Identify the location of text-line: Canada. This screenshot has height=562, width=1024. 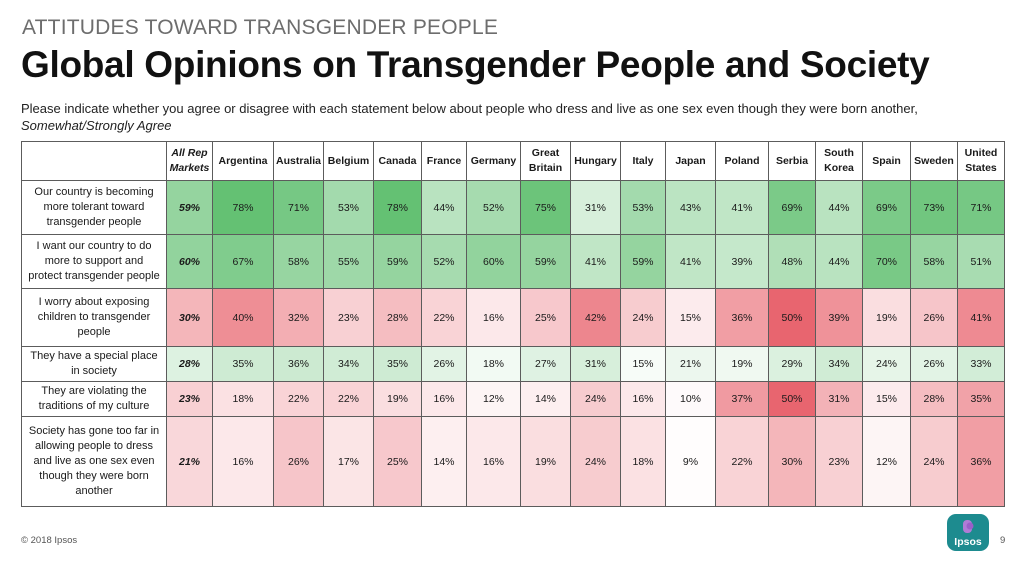
(397, 160).